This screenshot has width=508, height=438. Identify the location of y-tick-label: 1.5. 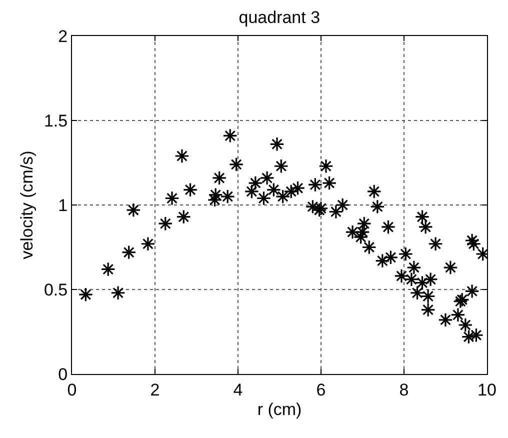
(56, 120).